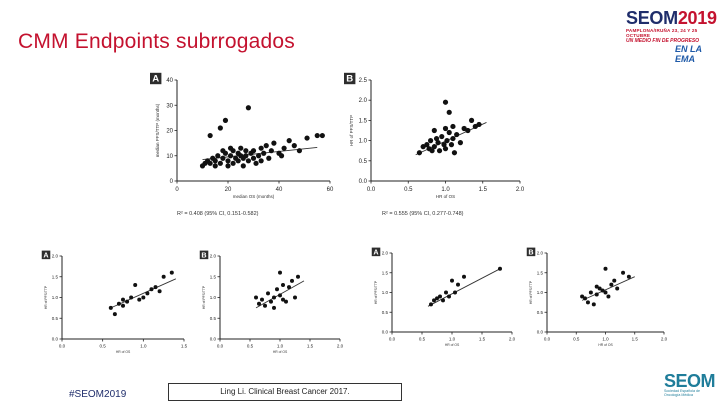 The image size is (720, 405). What do you see at coordinates (363, 81) in the screenshot?
I see `y-tick-label: 2.5` at bounding box center [363, 81].